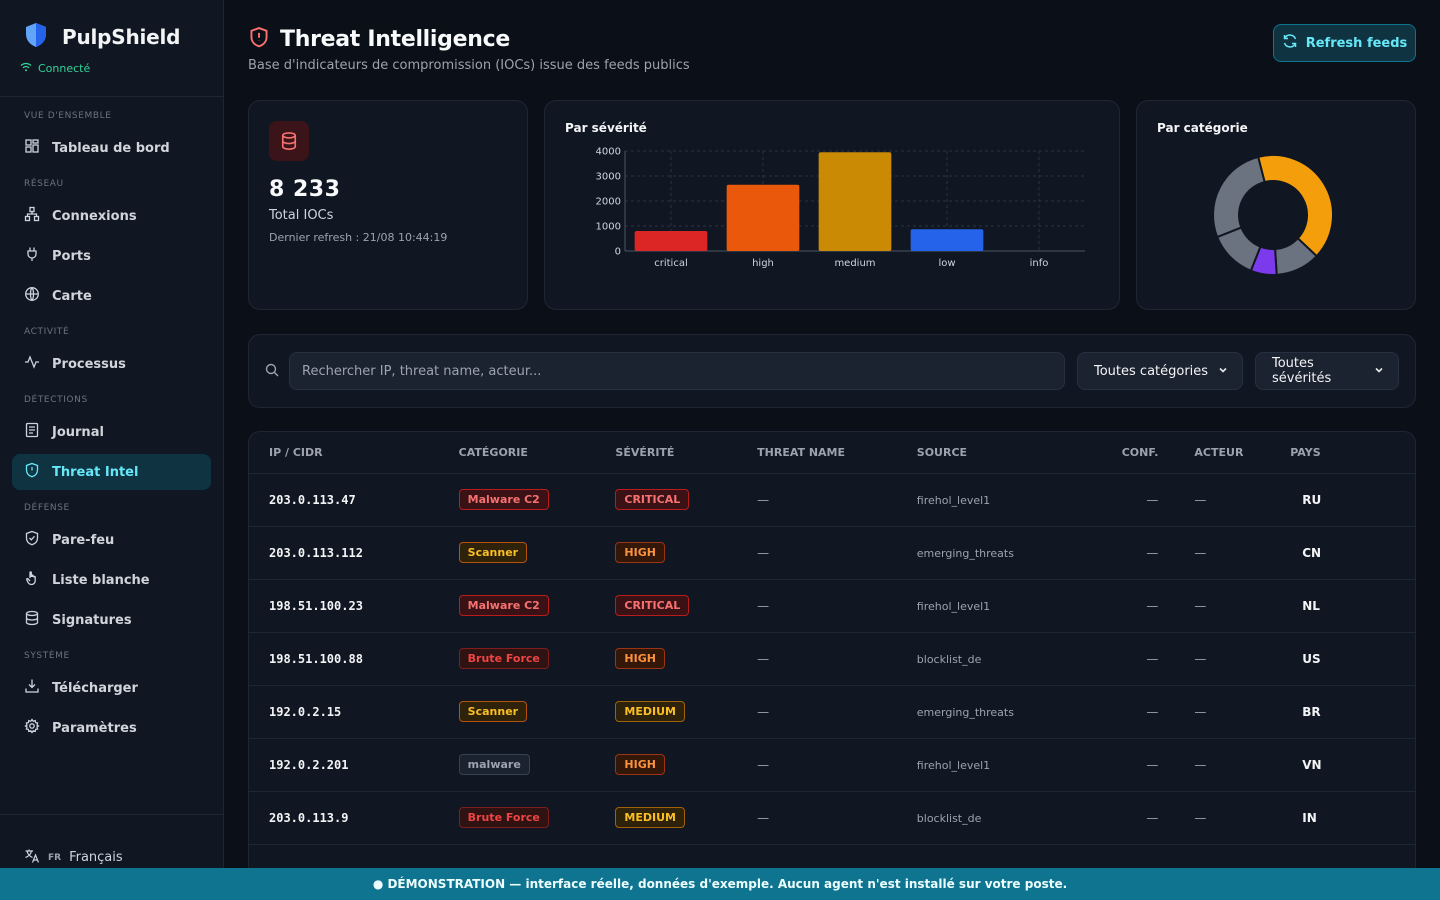  Describe the element at coordinates (94, 216) in the screenshot. I see `sidebar-item-label: Connexions` at that location.